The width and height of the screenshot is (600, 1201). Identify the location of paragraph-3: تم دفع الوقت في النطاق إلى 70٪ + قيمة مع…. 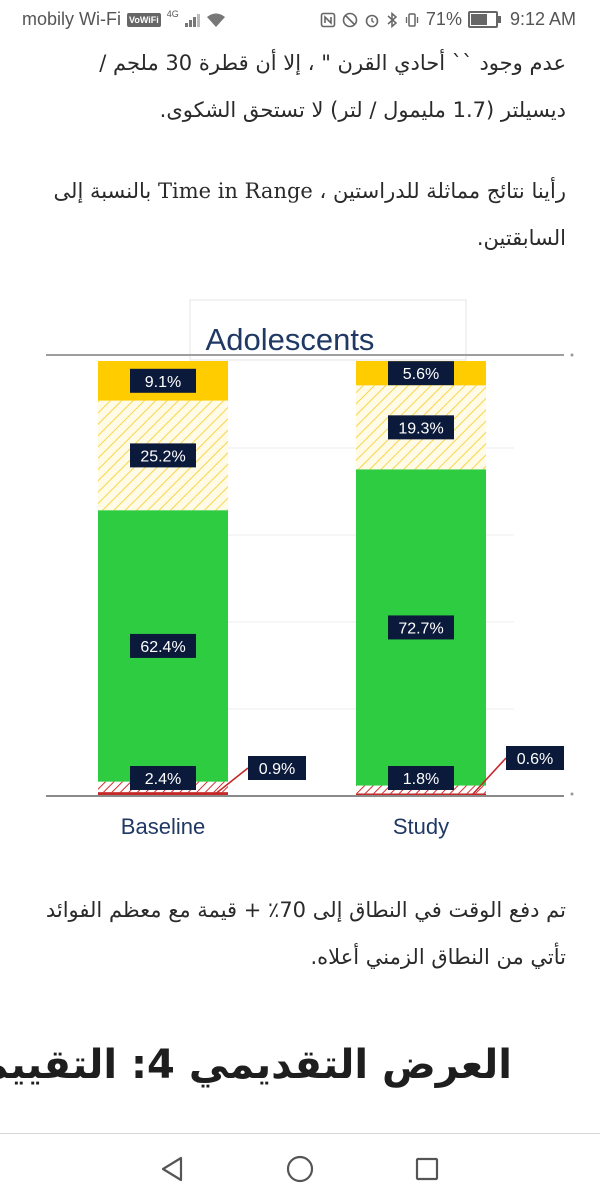
(296, 934).